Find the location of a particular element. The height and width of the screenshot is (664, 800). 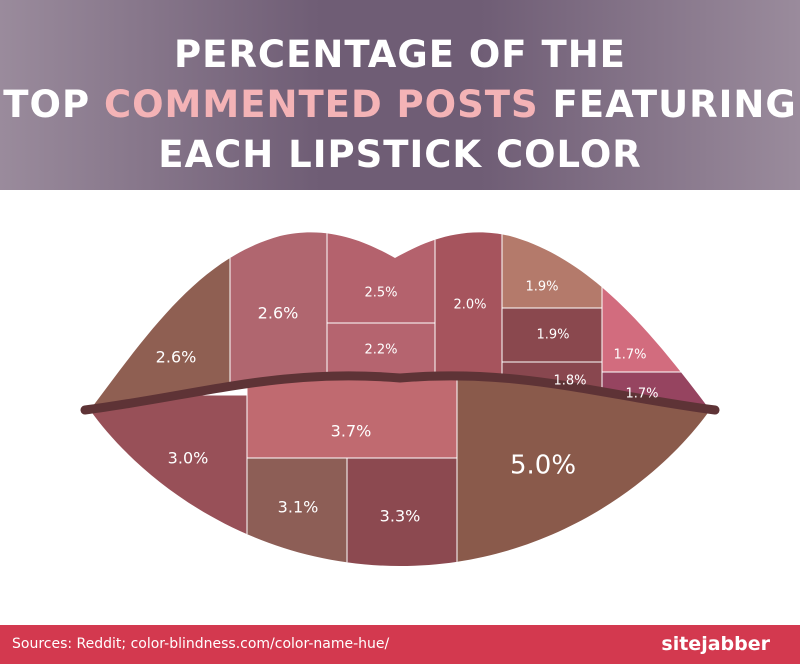

value-label: 3.0% is located at coordinates (188, 458).